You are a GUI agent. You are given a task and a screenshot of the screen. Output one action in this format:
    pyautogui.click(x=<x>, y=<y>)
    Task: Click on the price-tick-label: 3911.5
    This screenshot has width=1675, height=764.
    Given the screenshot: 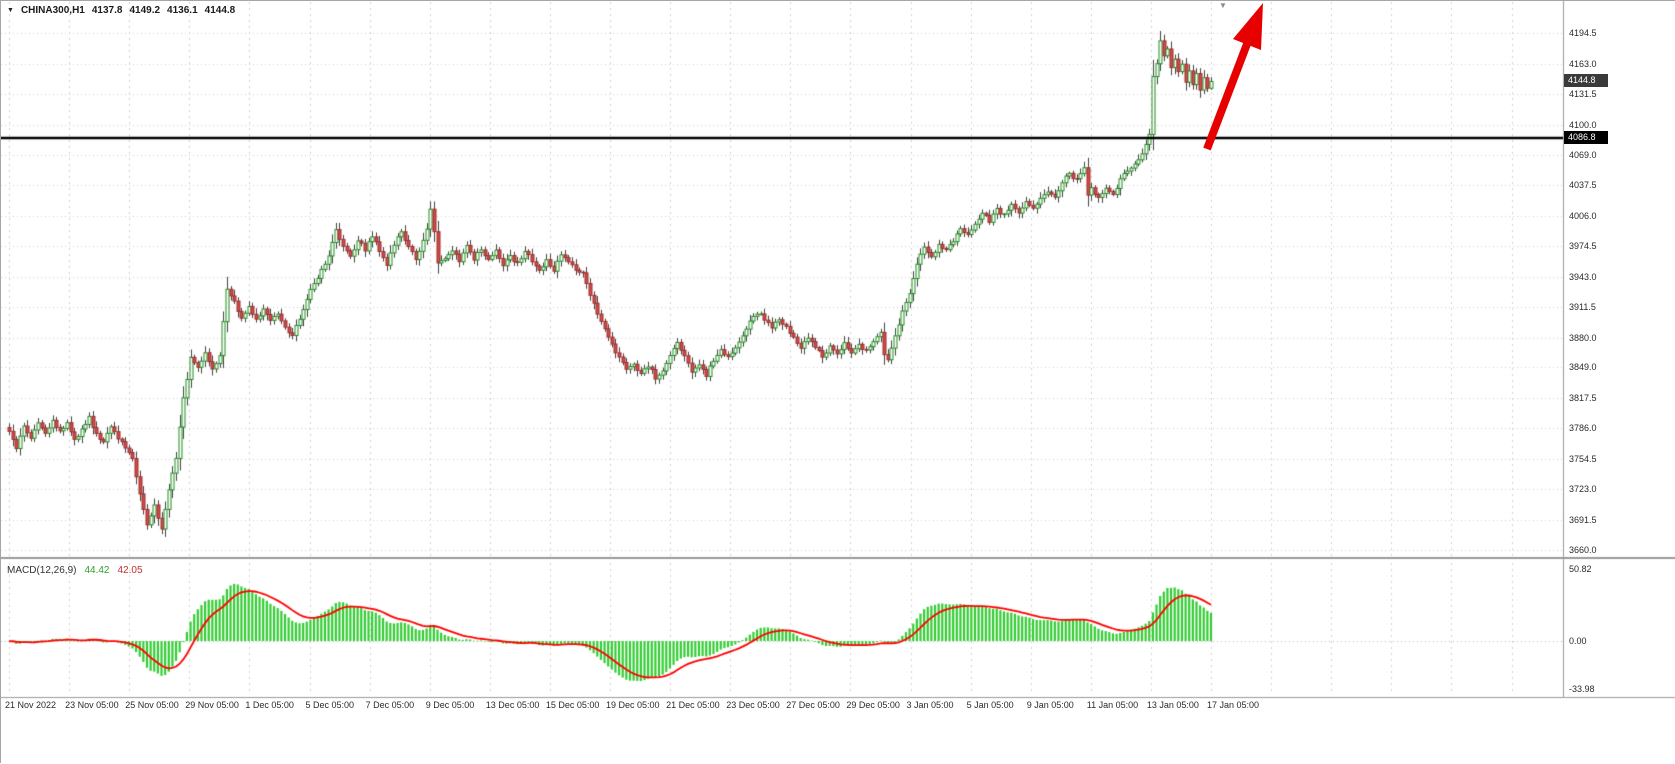 What is the action you would take?
    pyautogui.click(x=1582, y=307)
    